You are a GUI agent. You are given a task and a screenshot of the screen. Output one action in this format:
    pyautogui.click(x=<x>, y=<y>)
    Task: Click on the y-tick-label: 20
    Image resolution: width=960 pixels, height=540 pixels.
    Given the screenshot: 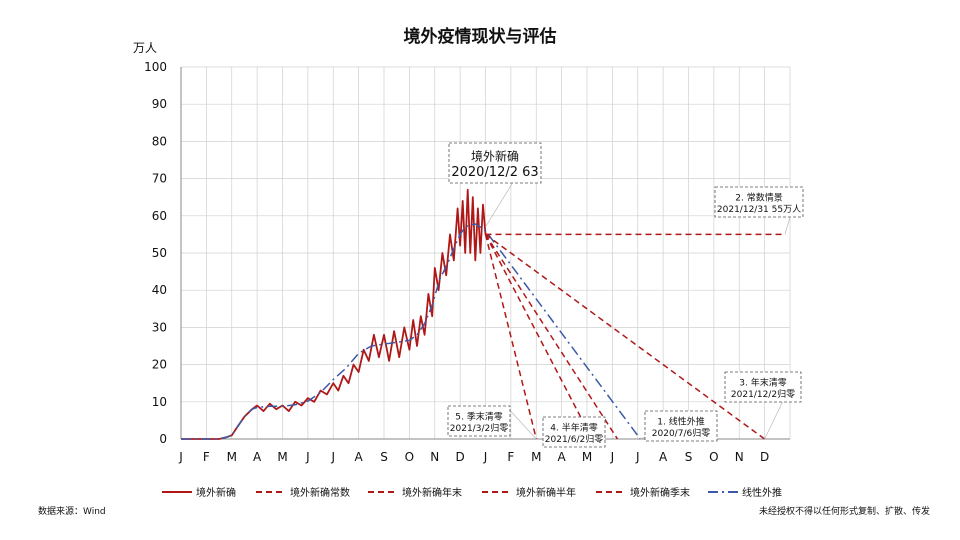 What is the action you would take?
    pyautogui.click(x=159, y=365)
    